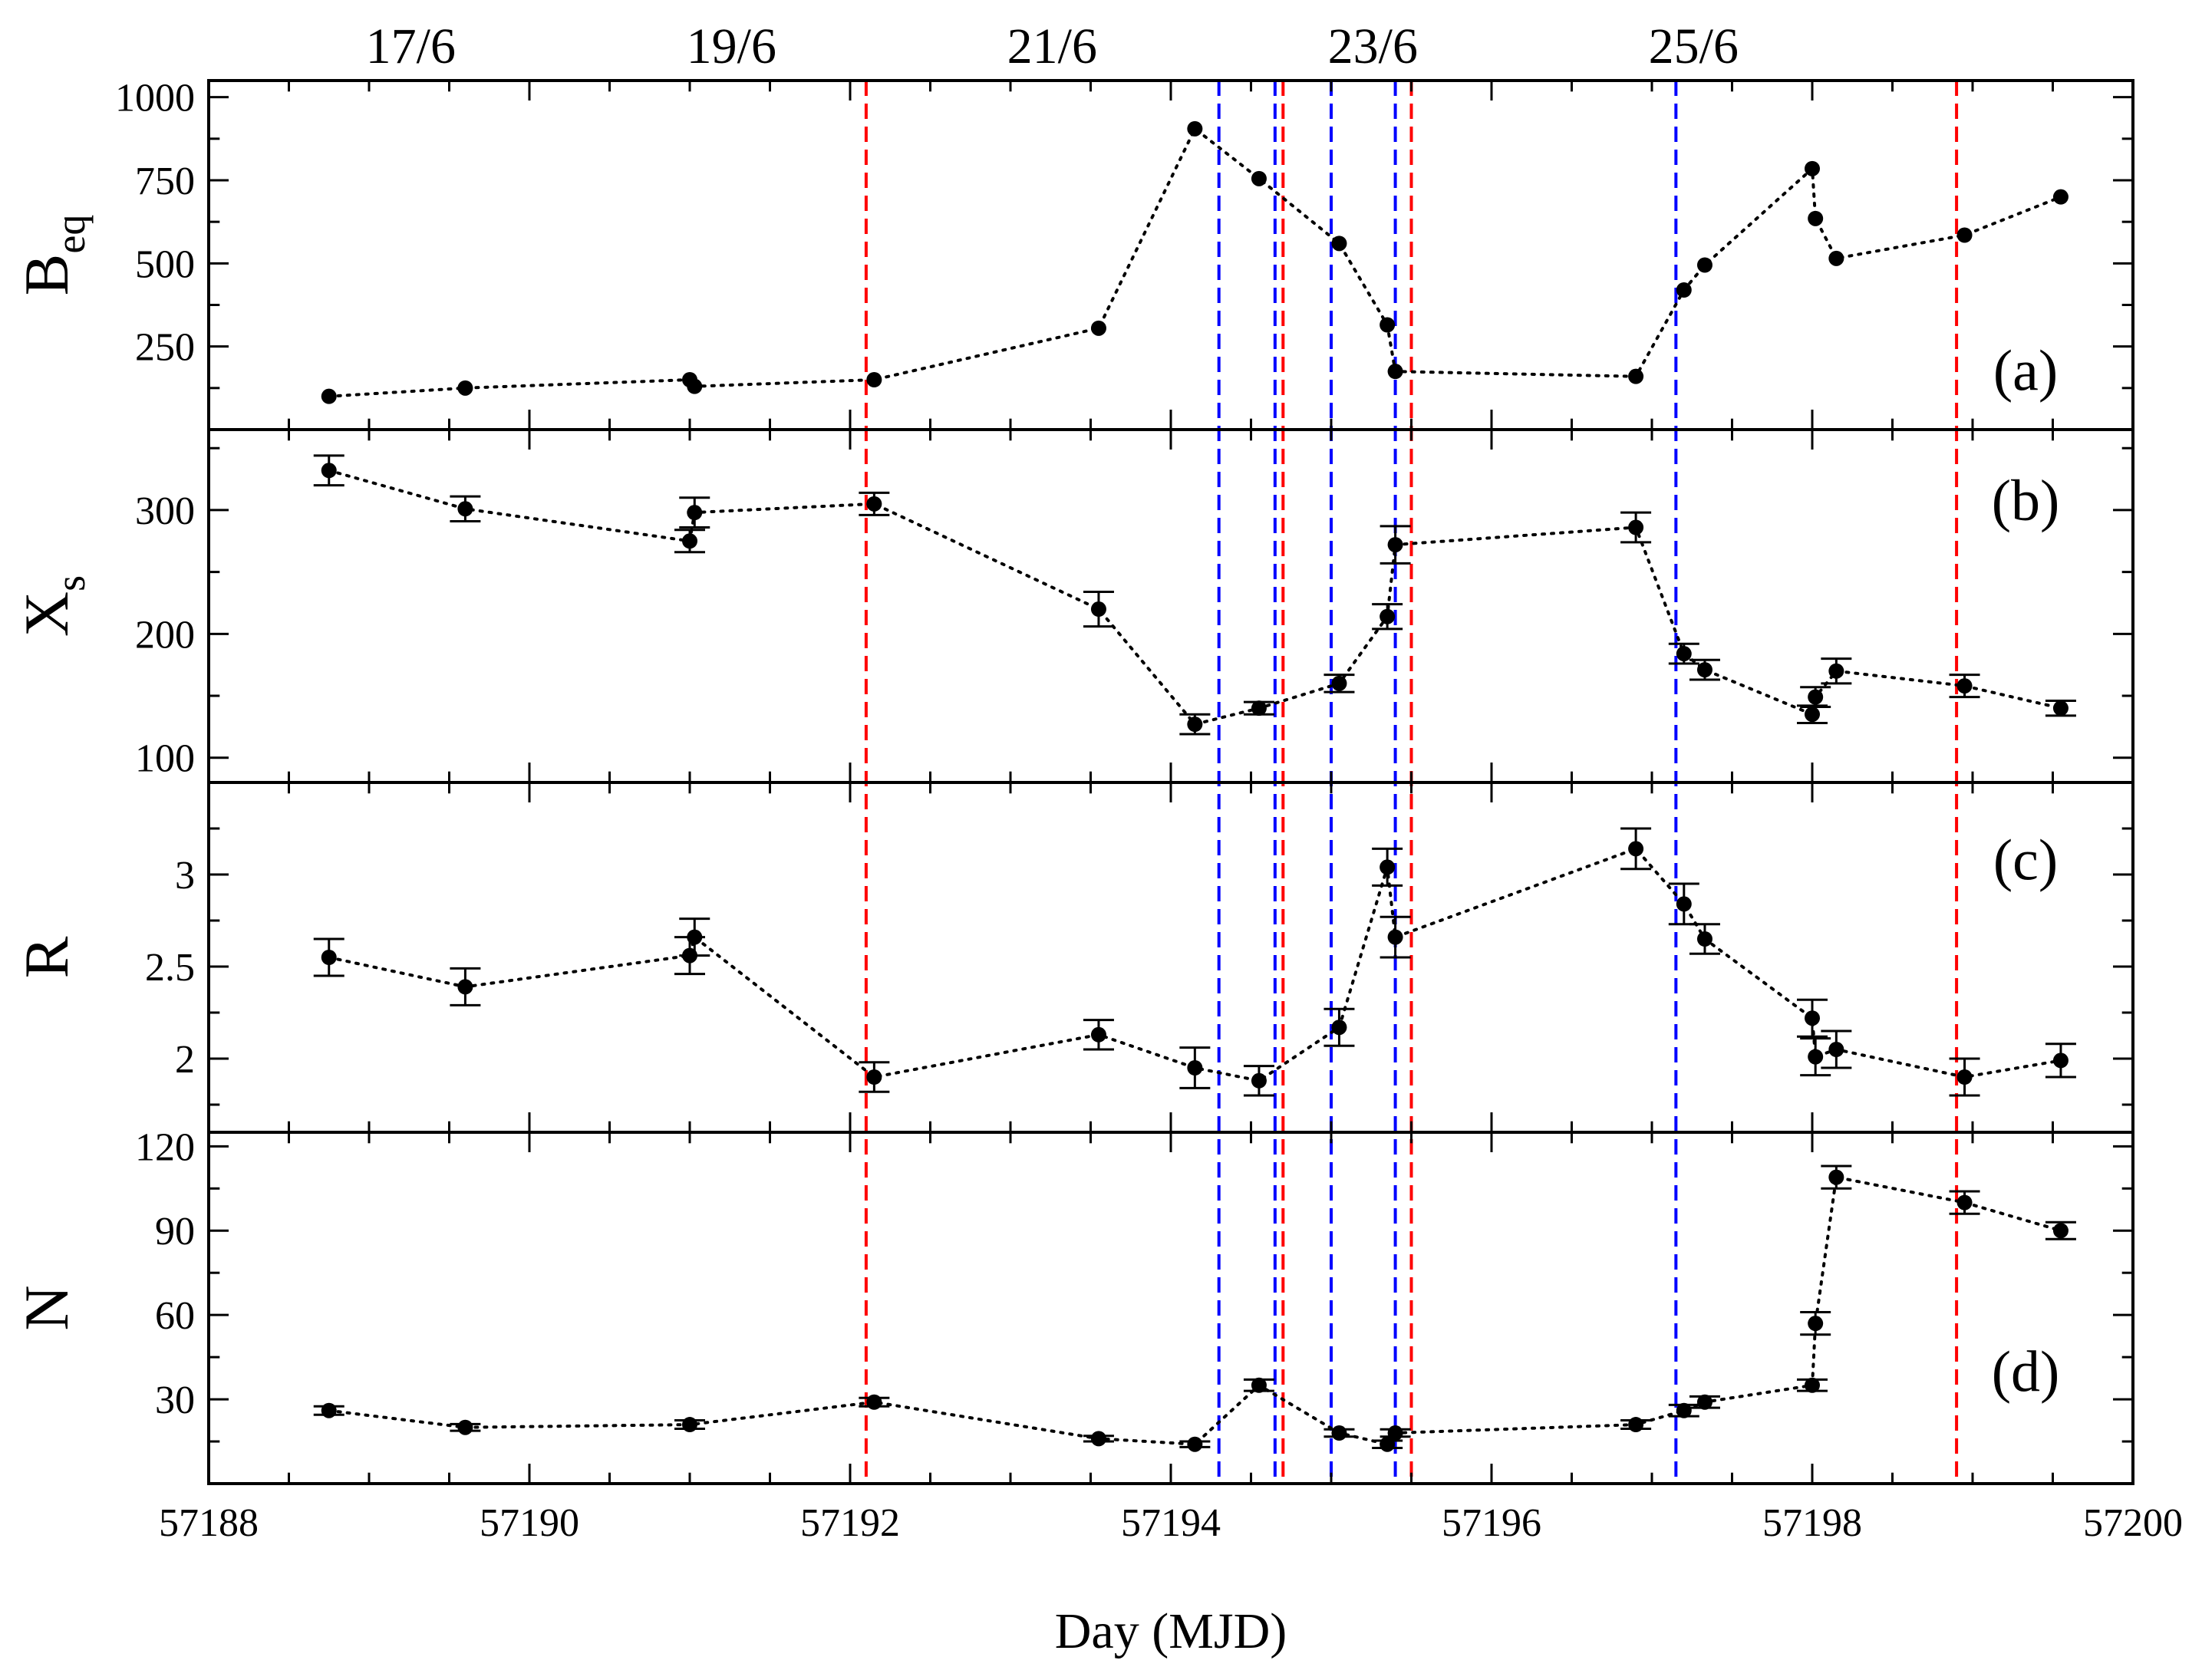 The height and width of the screenshot is (1680, 2202). I want to click on y-tick-label-d-3: 120, so click(165, 1147).